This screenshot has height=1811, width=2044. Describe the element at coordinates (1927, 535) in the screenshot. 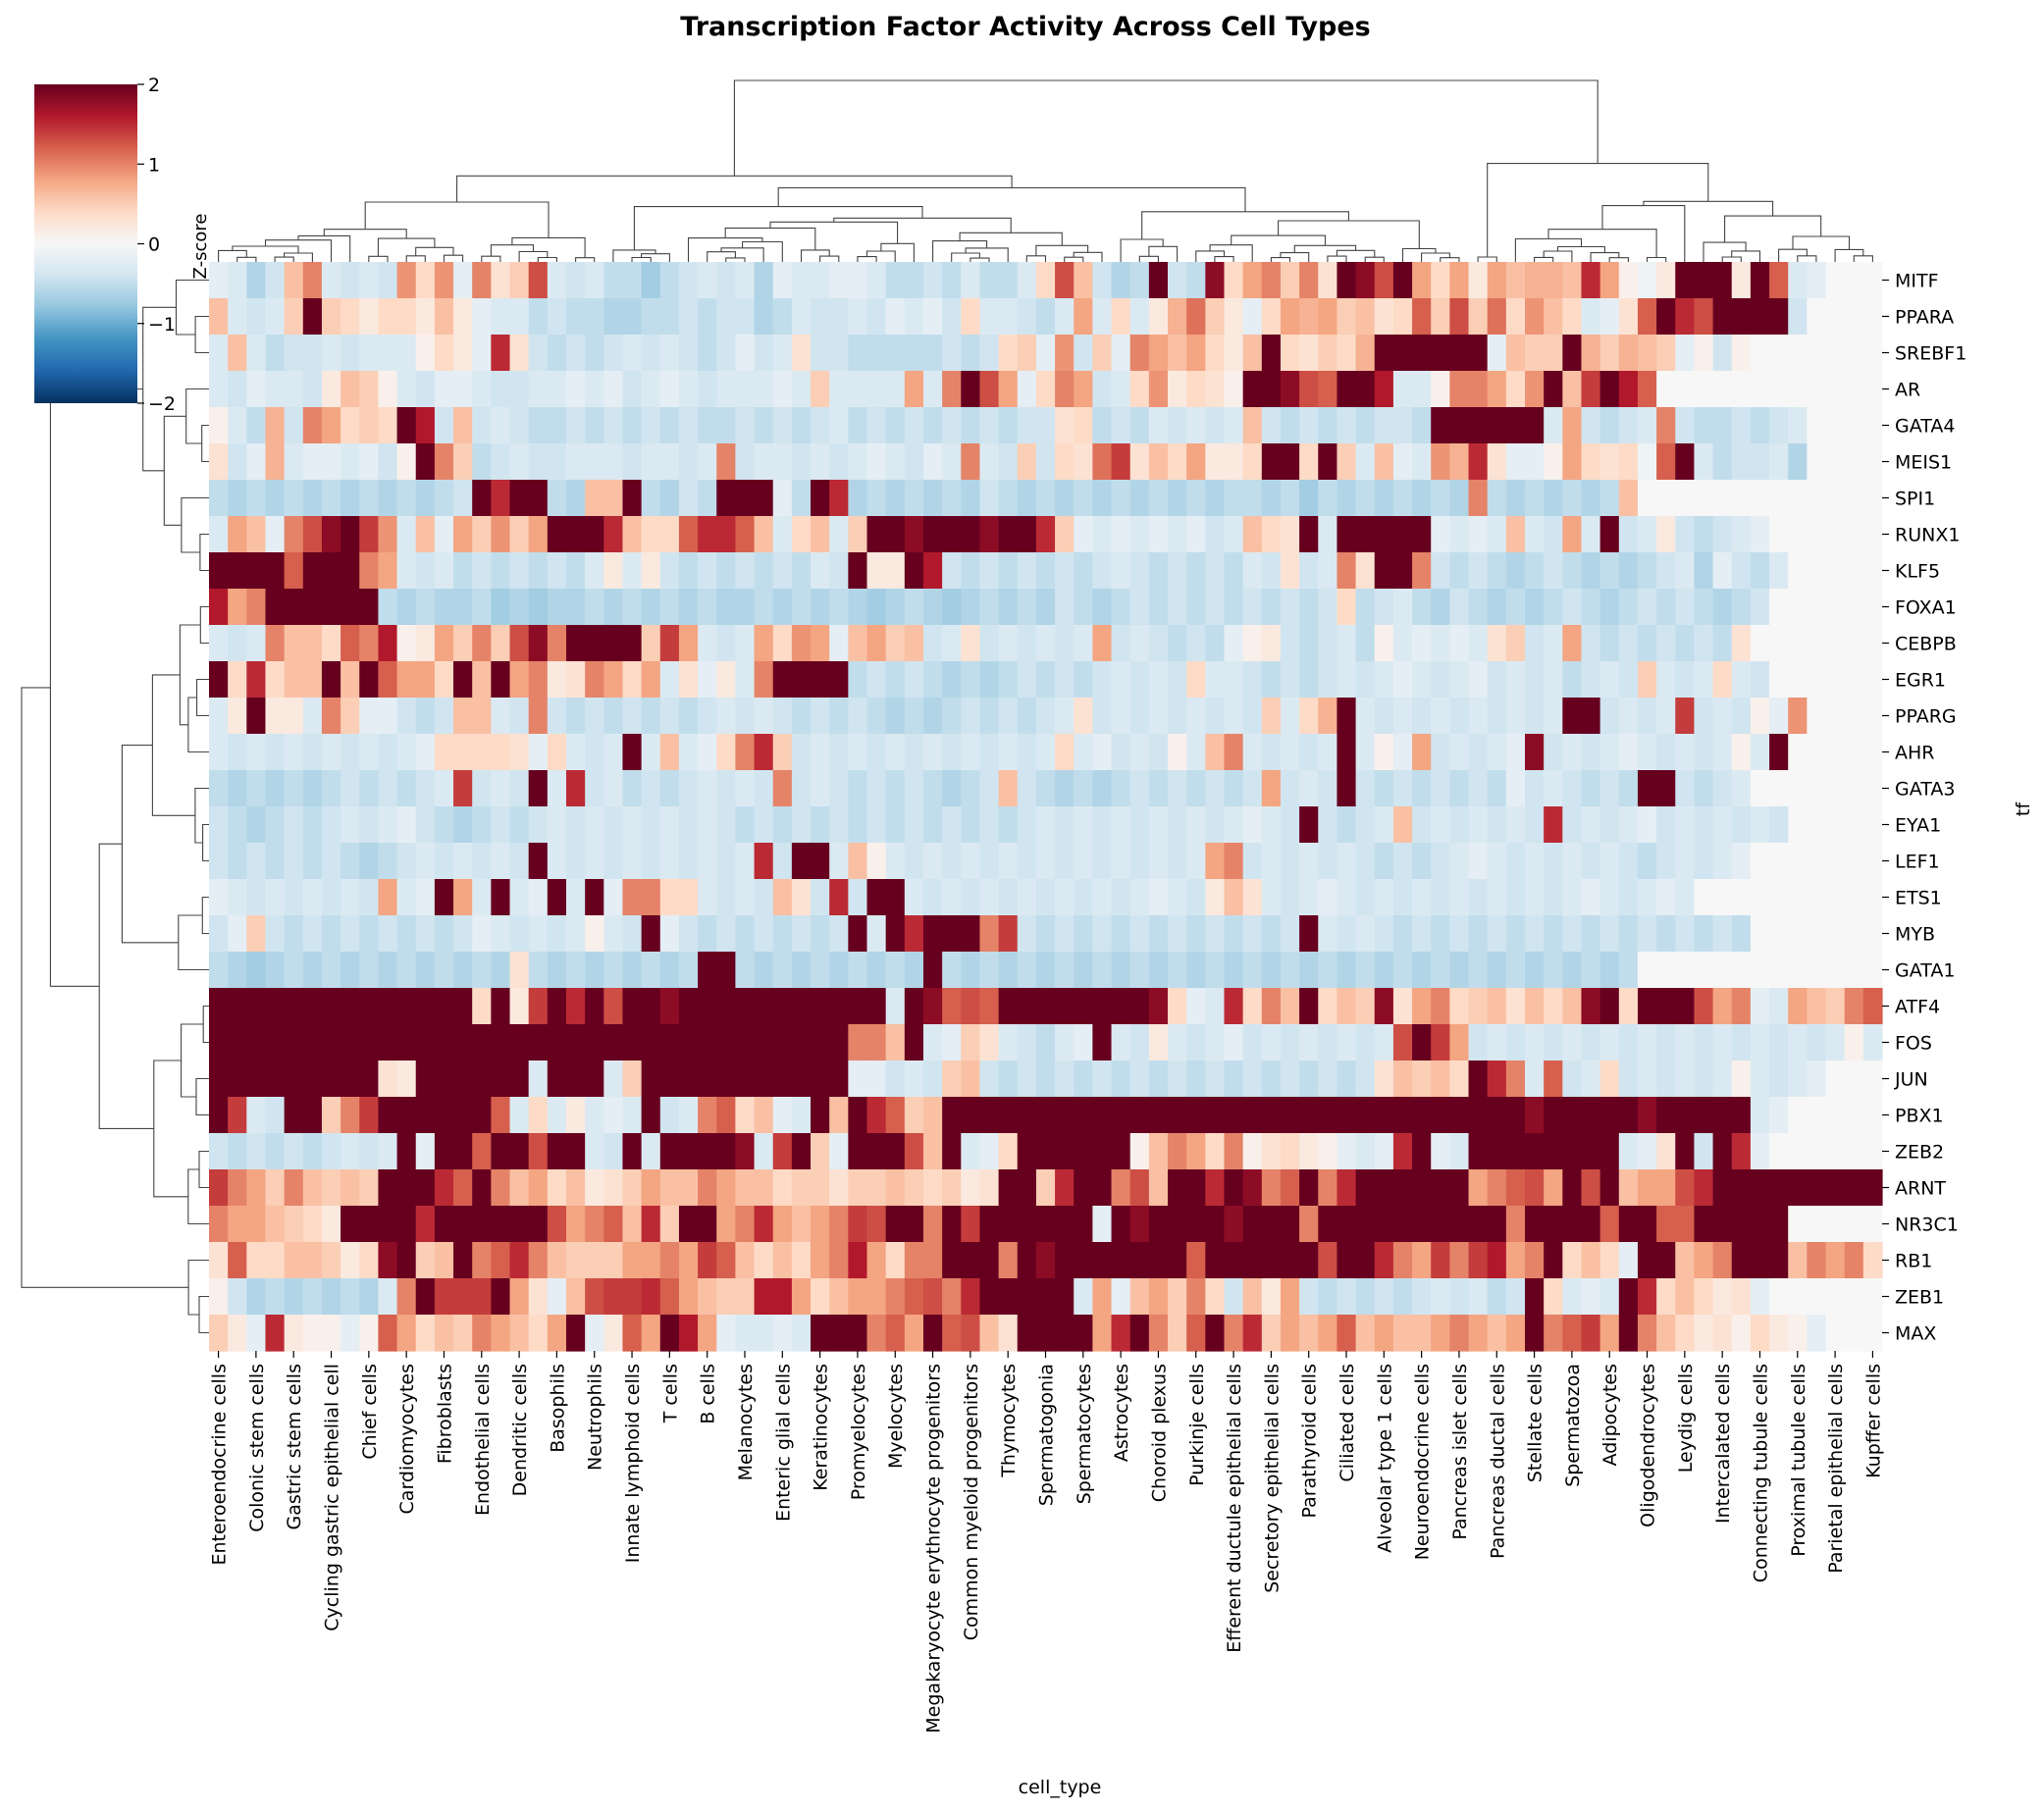

I see `row-label: RUNX1` at that location.